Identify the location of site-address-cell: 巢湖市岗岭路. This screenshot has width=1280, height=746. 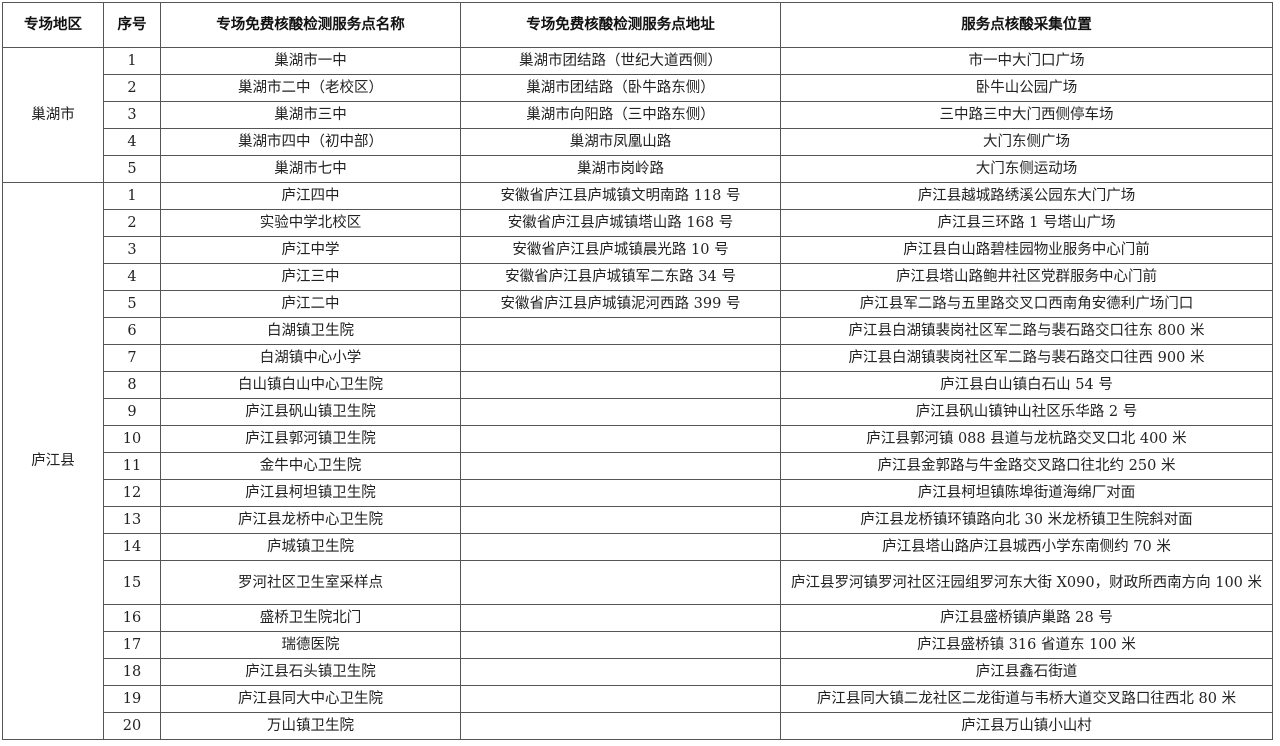
(620, 169).